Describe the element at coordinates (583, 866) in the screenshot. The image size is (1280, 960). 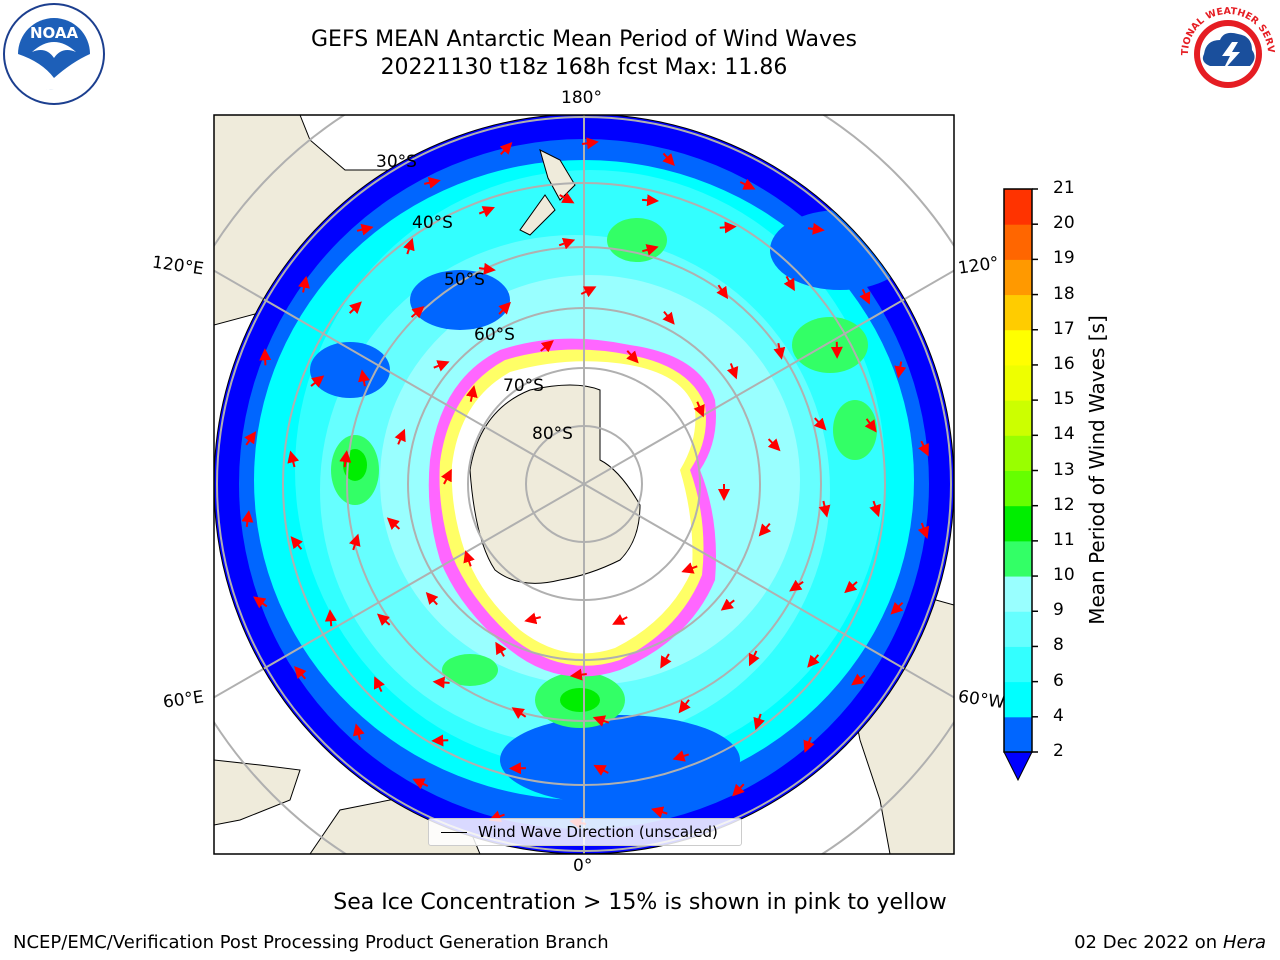
I see `lon-label-0: 0°` at that location.